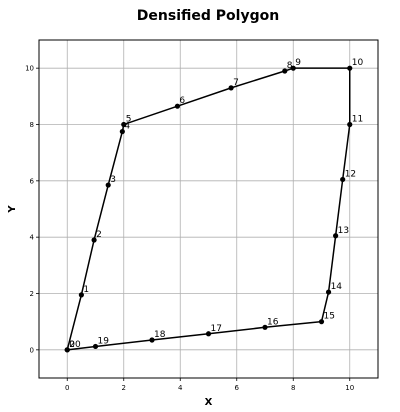 This screenshot has height=412, width=400. Describe the element at coordinates (208, 16) in the screenshot. I see `chart-title: Densified Polygon` at that location.